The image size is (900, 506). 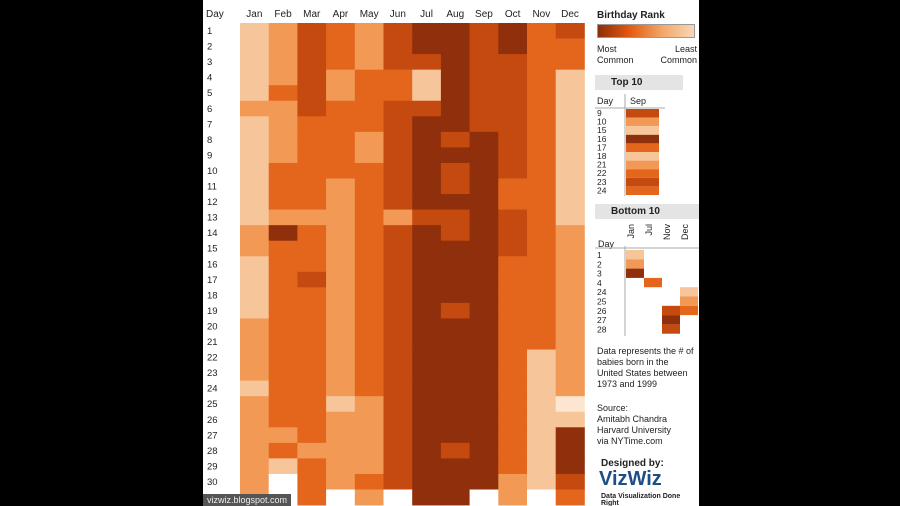 I want to click on source-line-1: Amitabh Chandra, so click(x=632, y=419).